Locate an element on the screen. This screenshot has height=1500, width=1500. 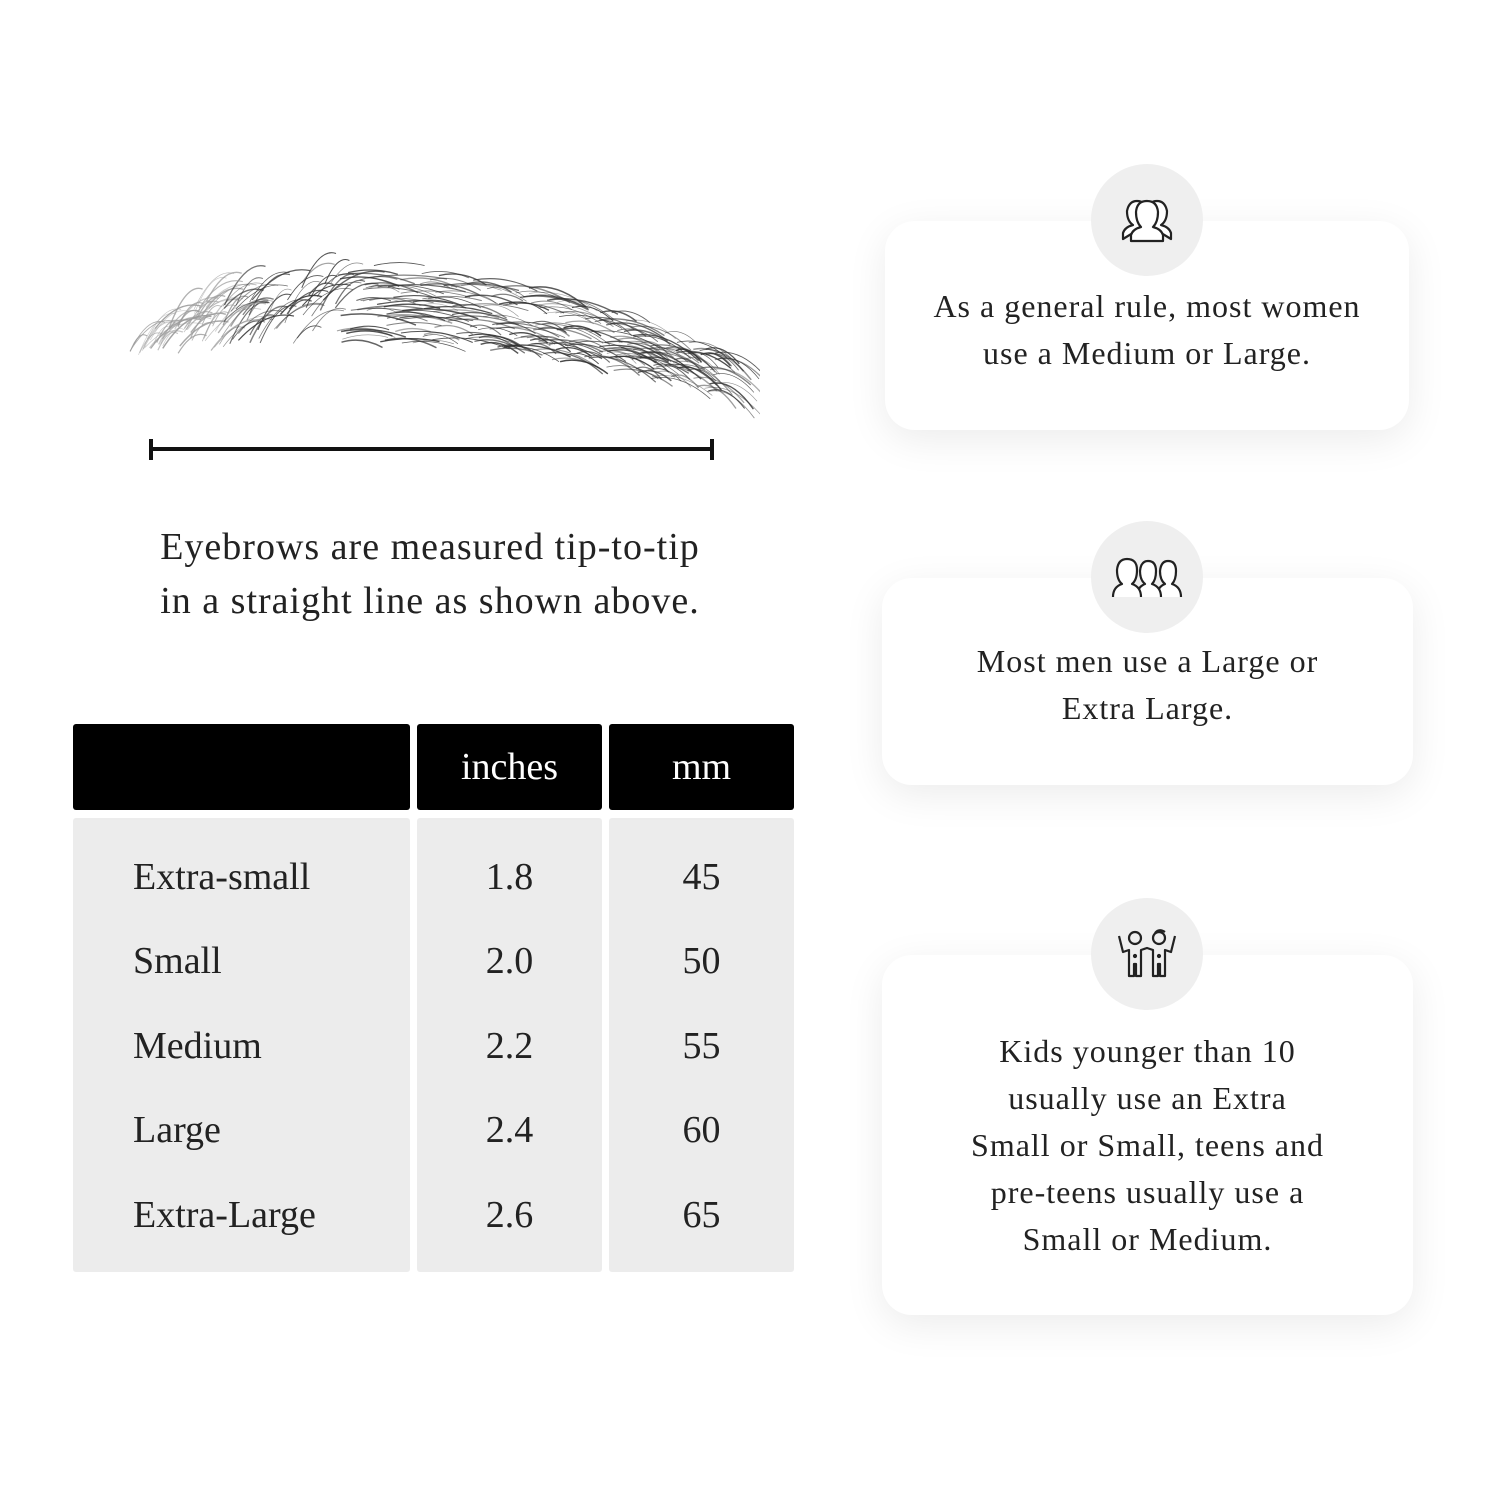
row-mm-value: 45 is located at coordinates (701, 877).